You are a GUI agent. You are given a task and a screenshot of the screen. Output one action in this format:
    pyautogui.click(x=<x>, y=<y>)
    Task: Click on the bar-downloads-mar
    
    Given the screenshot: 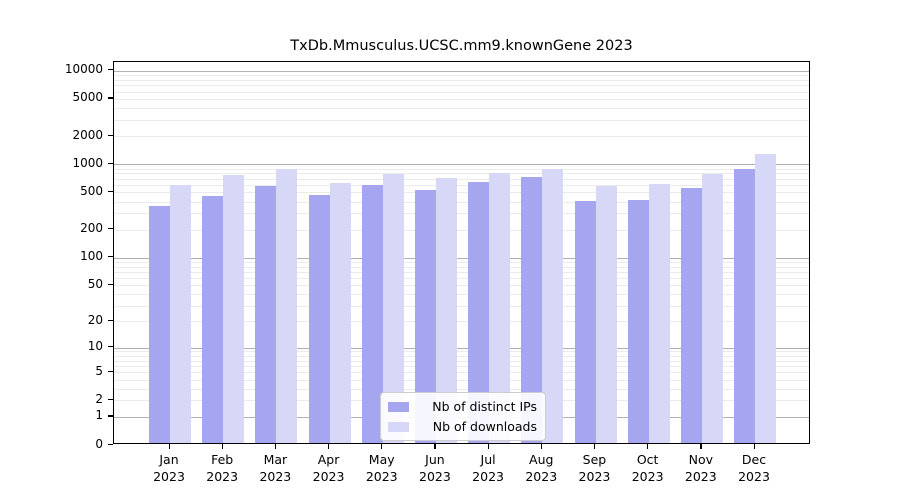 What is the action you would take?
    pyautogui.click(x=287, y=306)
    